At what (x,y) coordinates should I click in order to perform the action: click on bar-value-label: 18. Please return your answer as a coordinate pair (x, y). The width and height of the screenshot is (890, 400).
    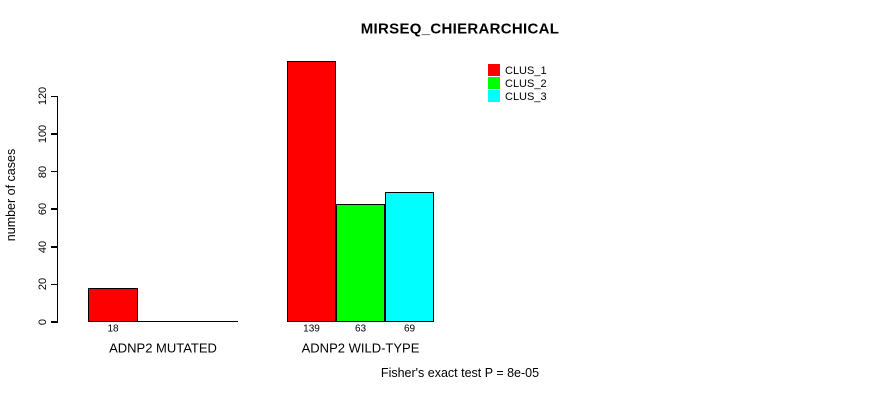
    Looking at the image, I should click on (113, 329).